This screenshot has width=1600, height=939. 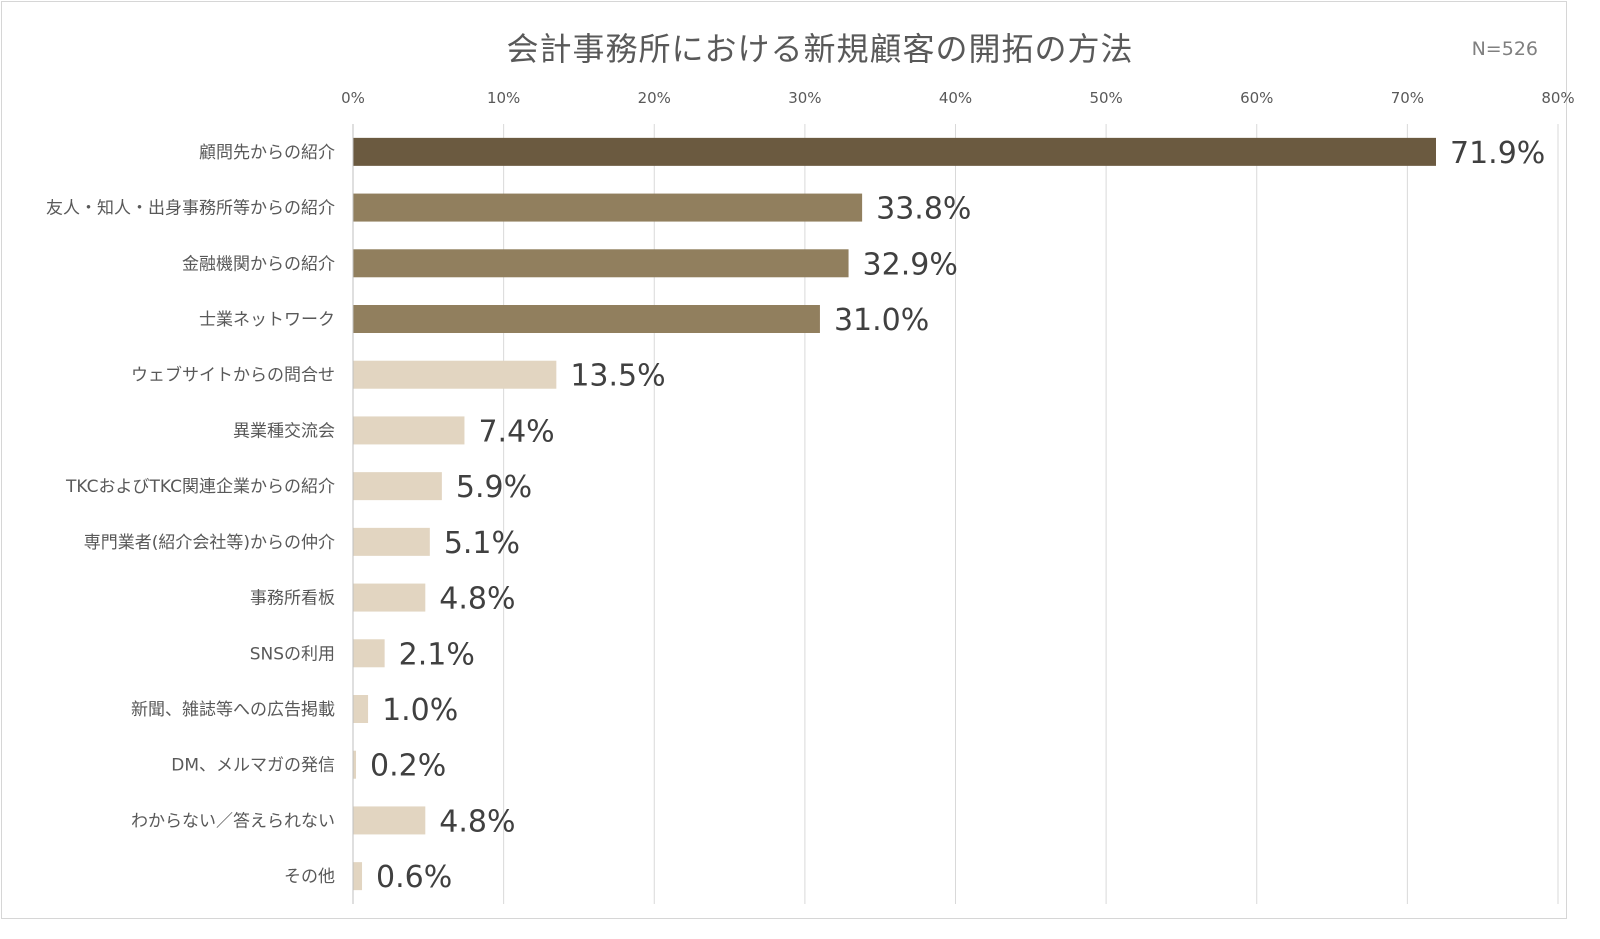 I want to click on data-label: 32.9%, so click(x=910, y=264).